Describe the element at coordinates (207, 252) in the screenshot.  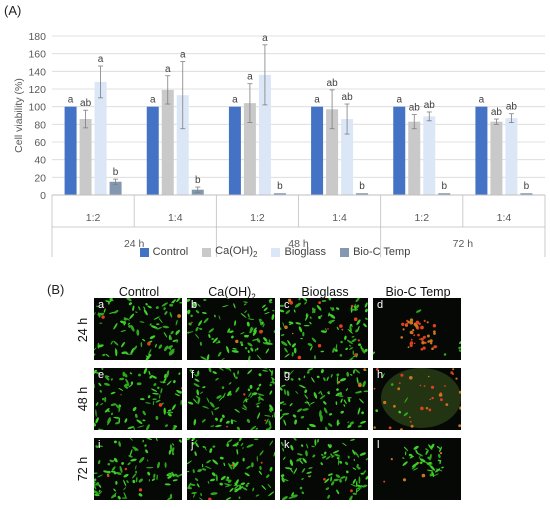
I see `legend-swatch-caoh` at that location.